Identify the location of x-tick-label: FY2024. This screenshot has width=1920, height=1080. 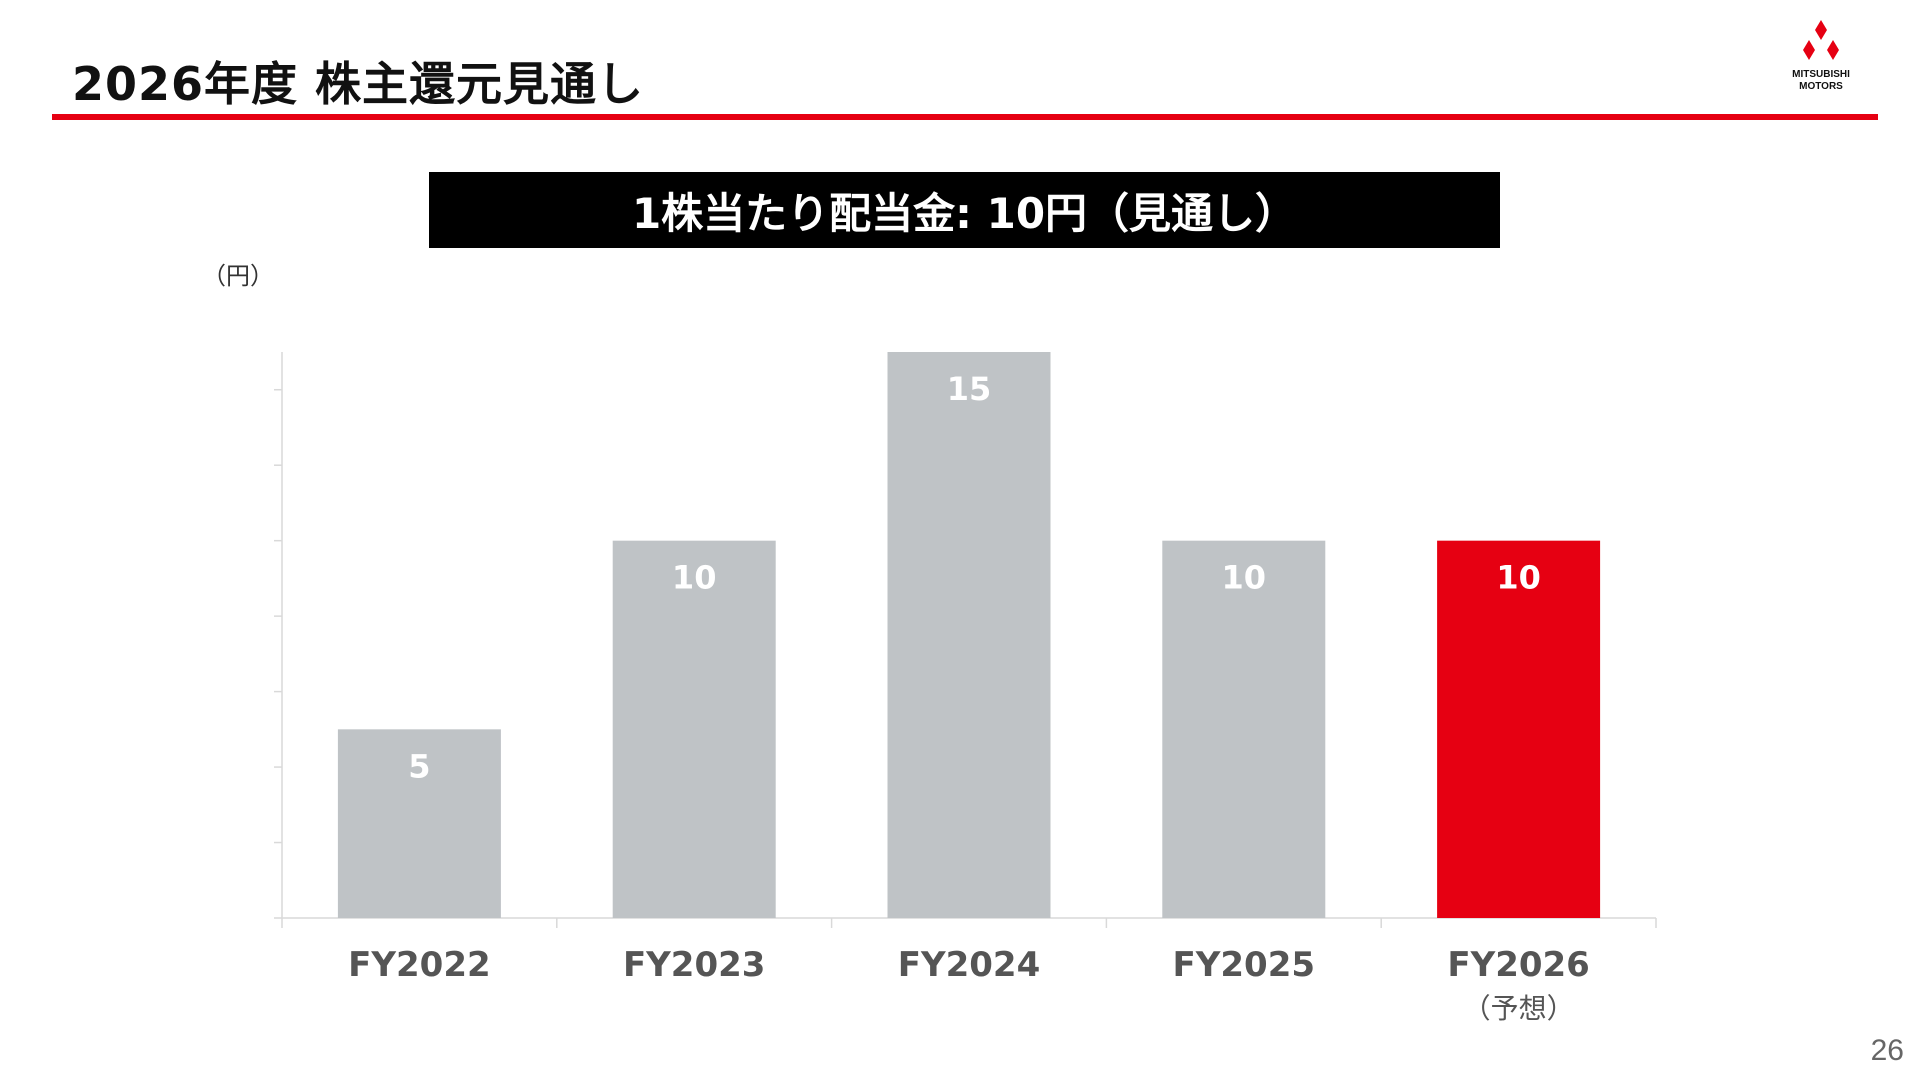
(969, 965).